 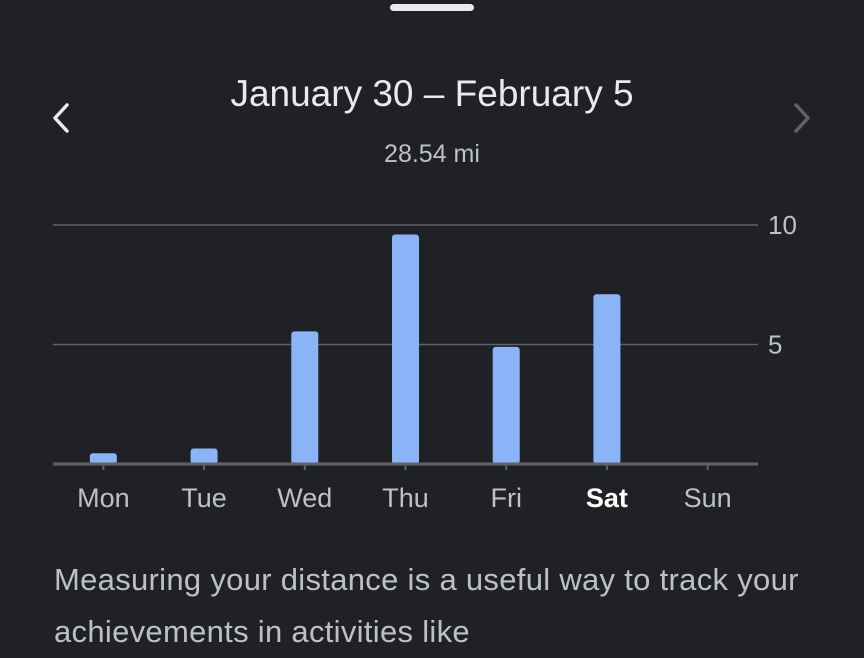 What do you see at coordinates (103, 498) in the screenshot?
I see `day-label-mon: Mon` at bounding box center [103, 498].